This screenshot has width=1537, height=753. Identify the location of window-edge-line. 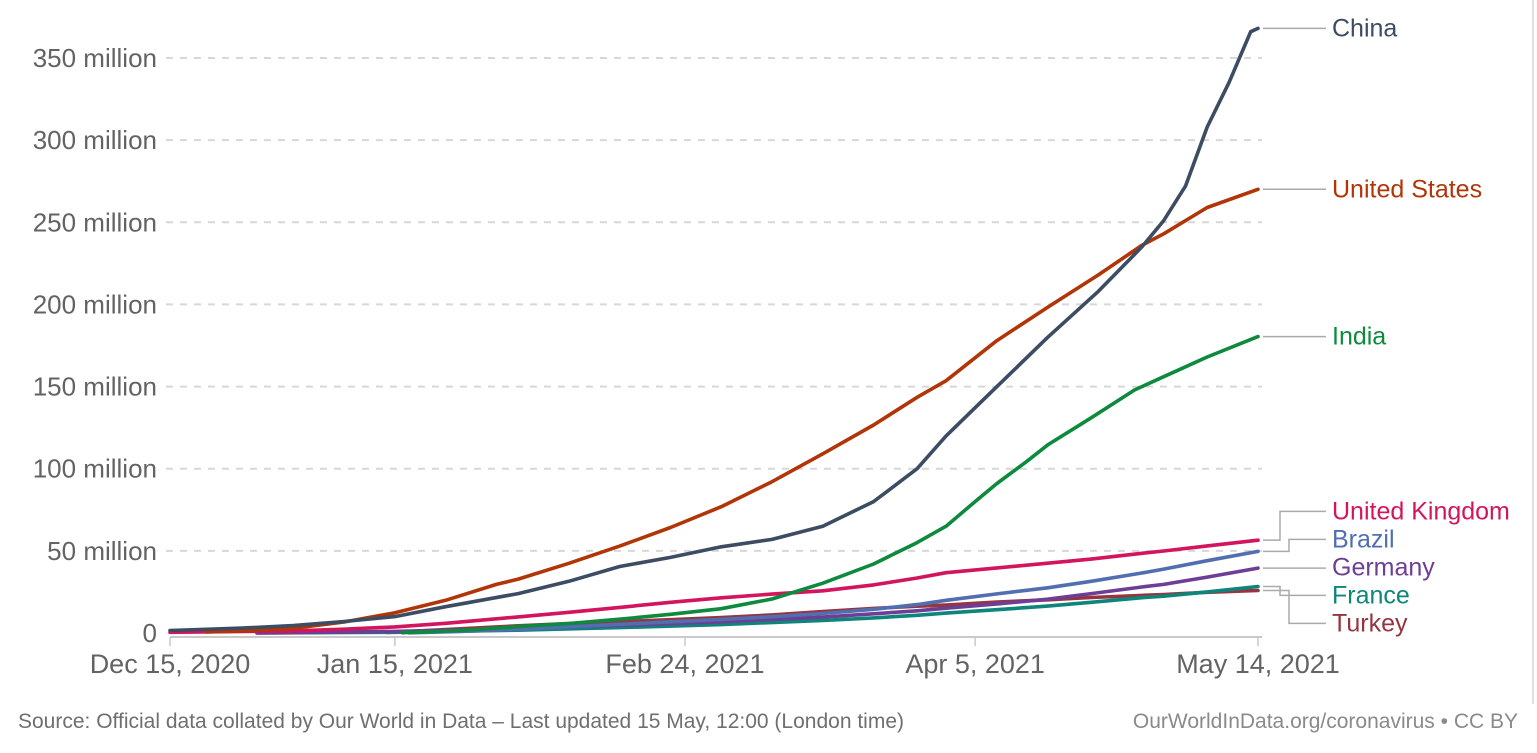
(1533, 352).